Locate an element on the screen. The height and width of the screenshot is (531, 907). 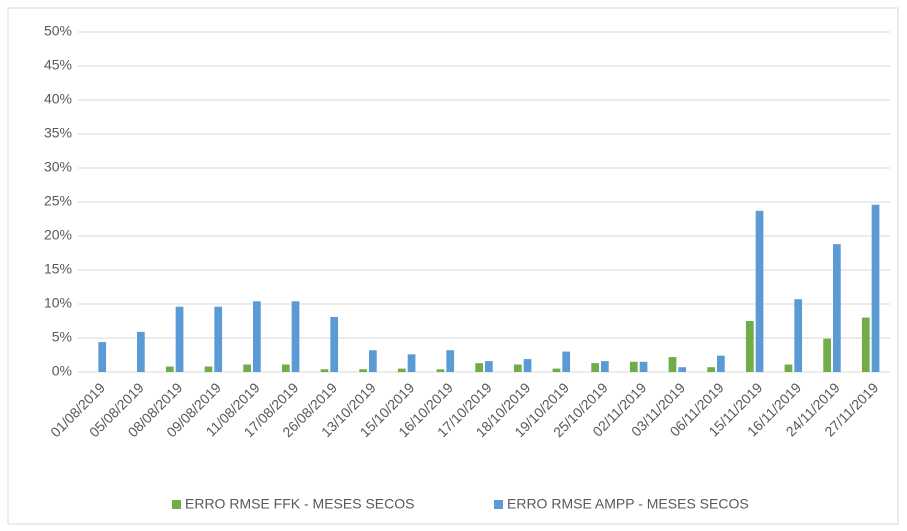
y-tick-label: 0% is located at coordinates (62, 371).